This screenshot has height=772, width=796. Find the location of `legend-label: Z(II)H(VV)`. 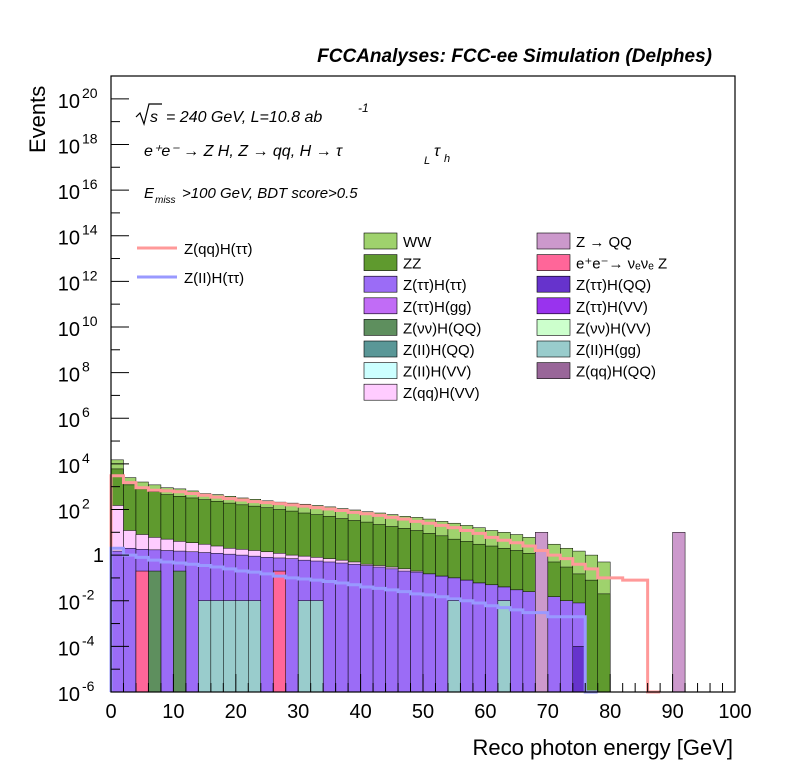

legend-label: Z(II)H(VV) is located at coordinates (437, 372).